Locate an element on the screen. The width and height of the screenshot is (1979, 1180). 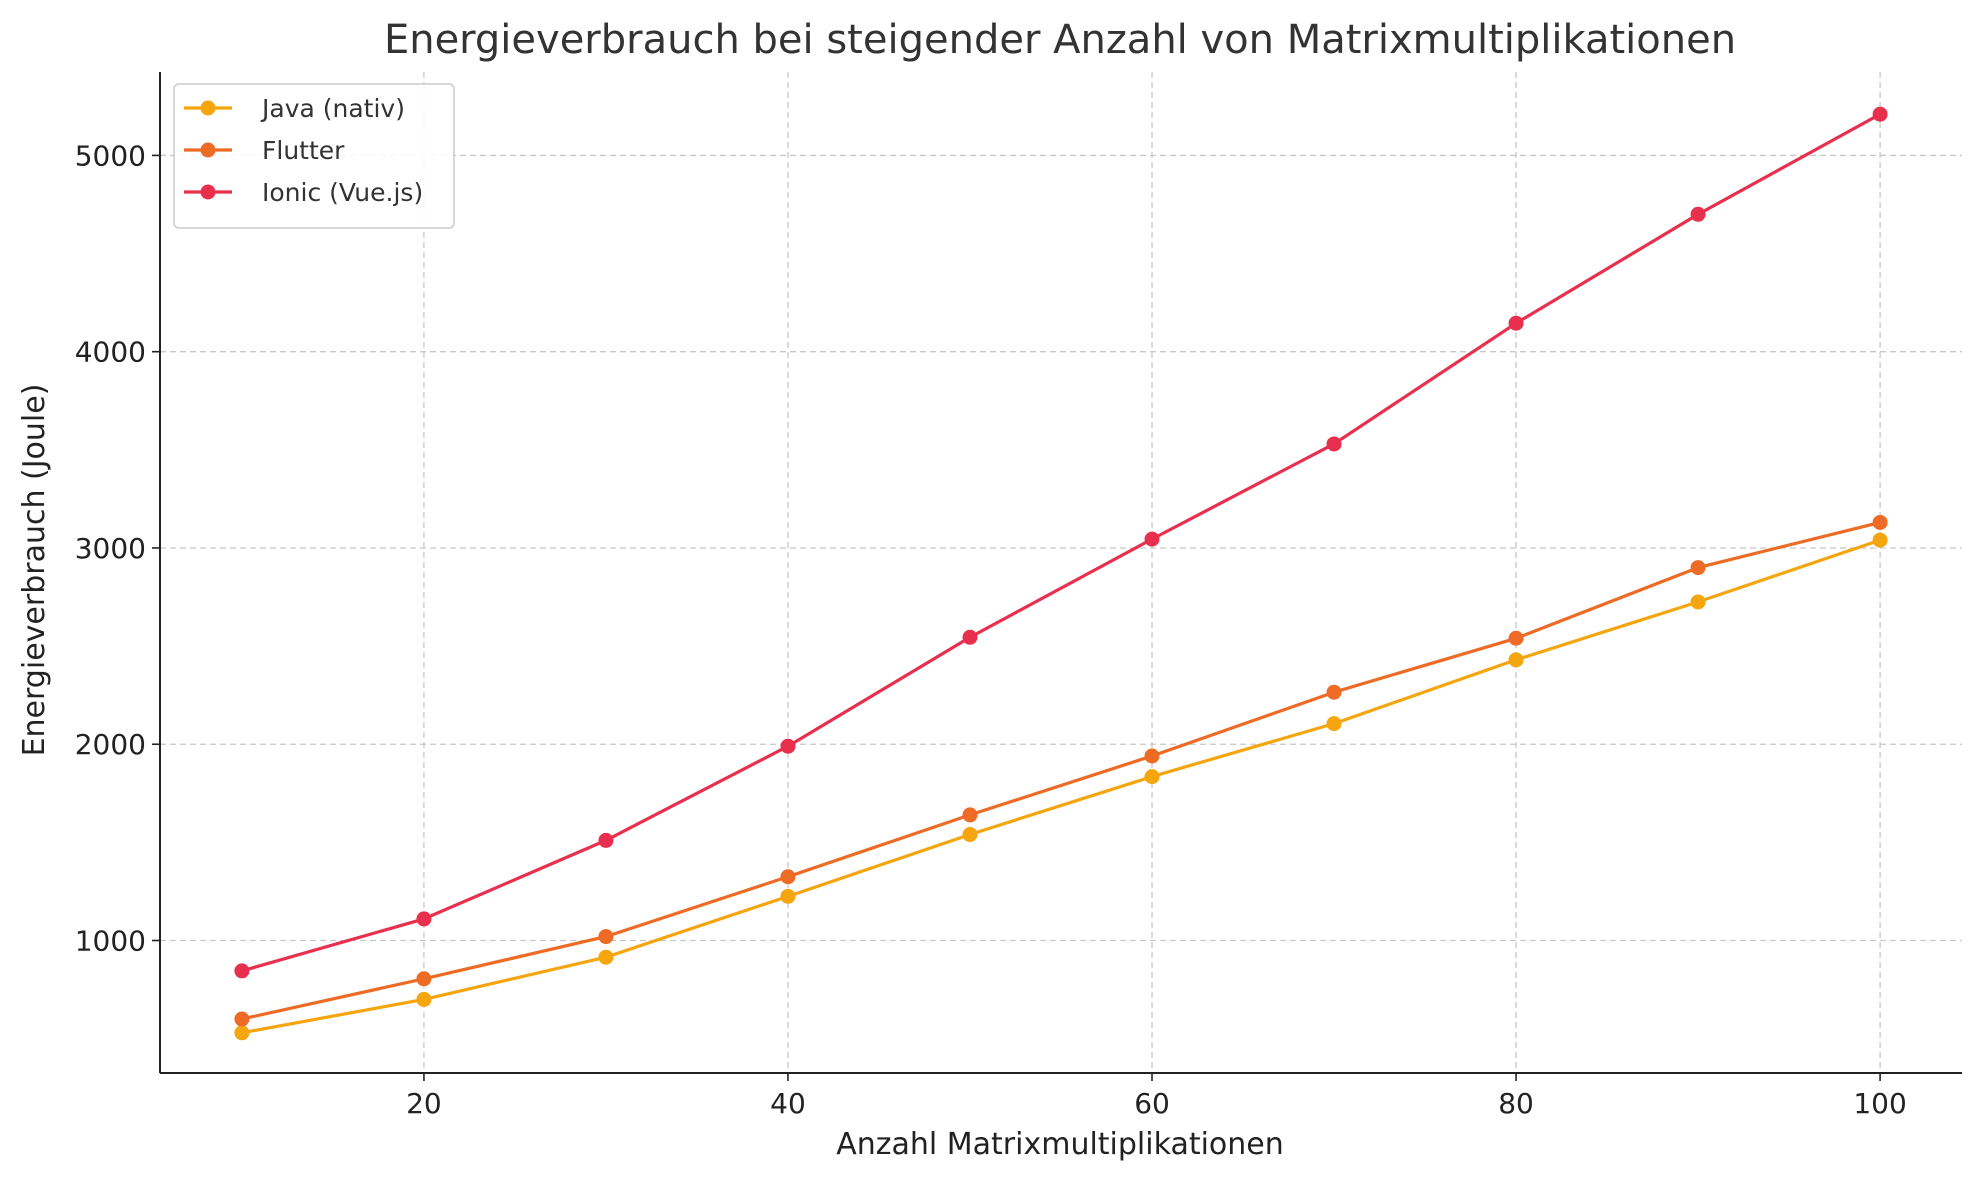
legend-label: Java (nativ) is located at coordinates (332, 108).